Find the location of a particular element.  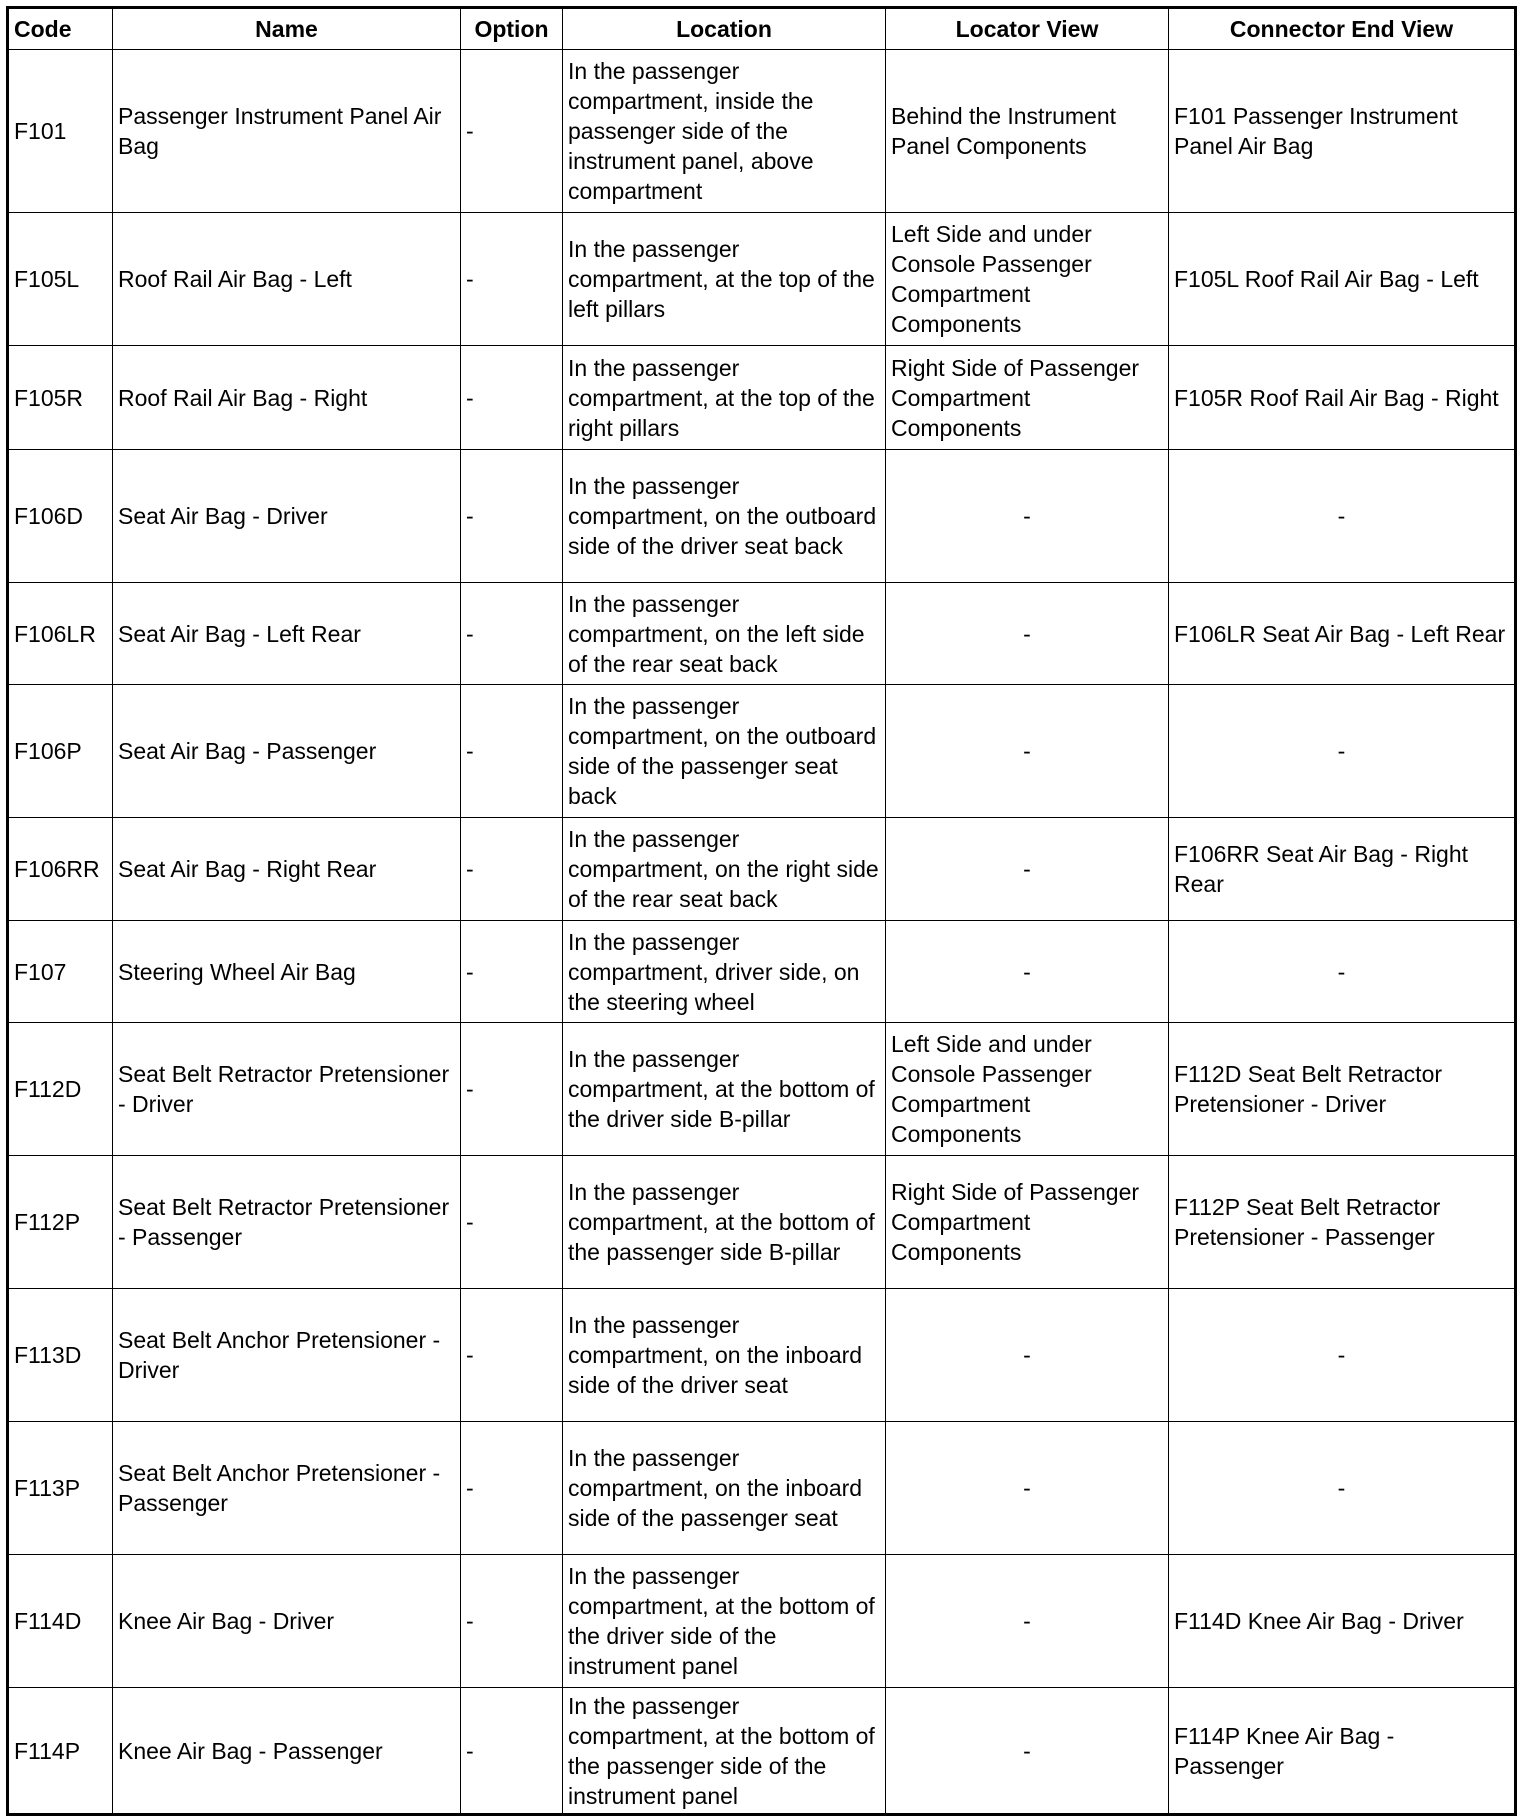

locator-view-cell: Behind the Instrument Panel Components is located at coordinates (1027, 131).